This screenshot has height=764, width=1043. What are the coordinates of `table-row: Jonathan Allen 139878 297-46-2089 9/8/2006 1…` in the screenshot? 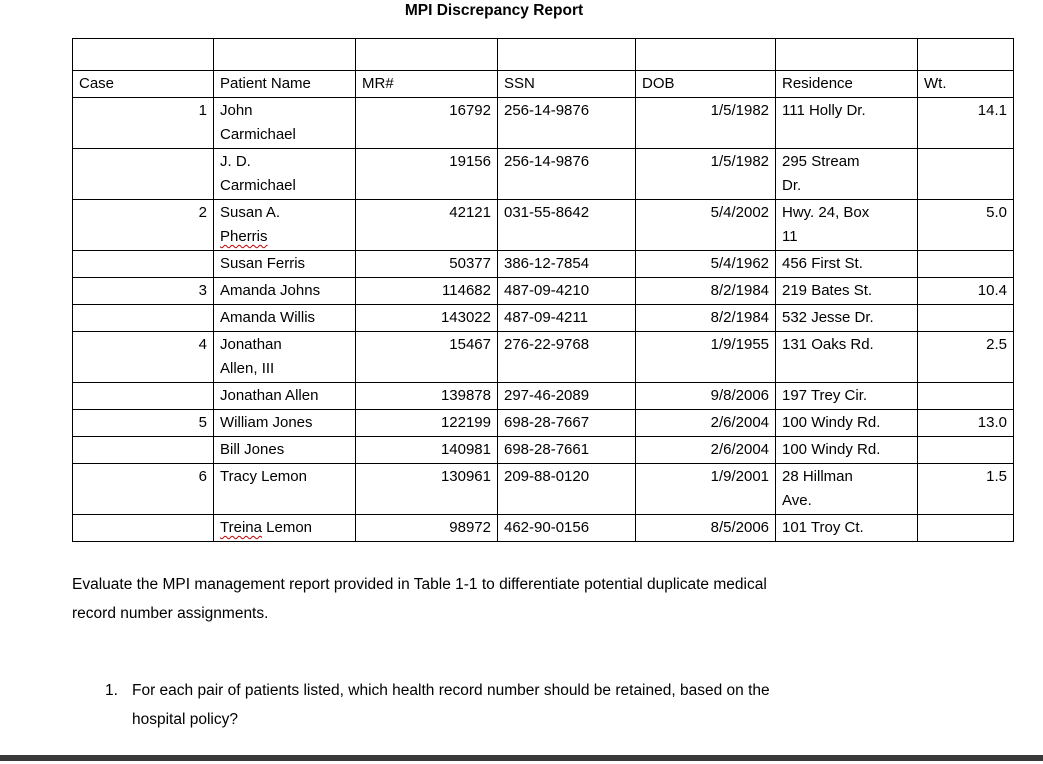 It's located at (543, 396).